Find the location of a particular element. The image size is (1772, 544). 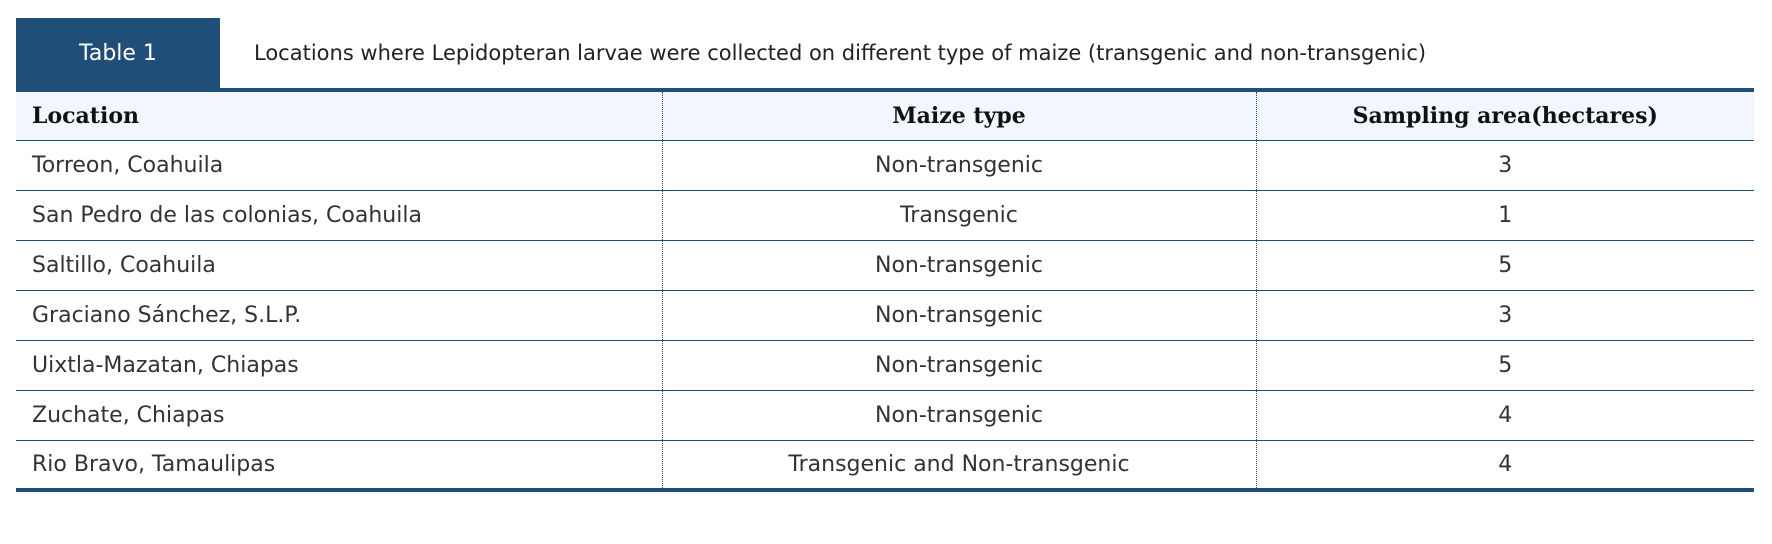

table-row: Zuchate, Chiapas Non-transgenic 4 is located at coordinates (885, 415).